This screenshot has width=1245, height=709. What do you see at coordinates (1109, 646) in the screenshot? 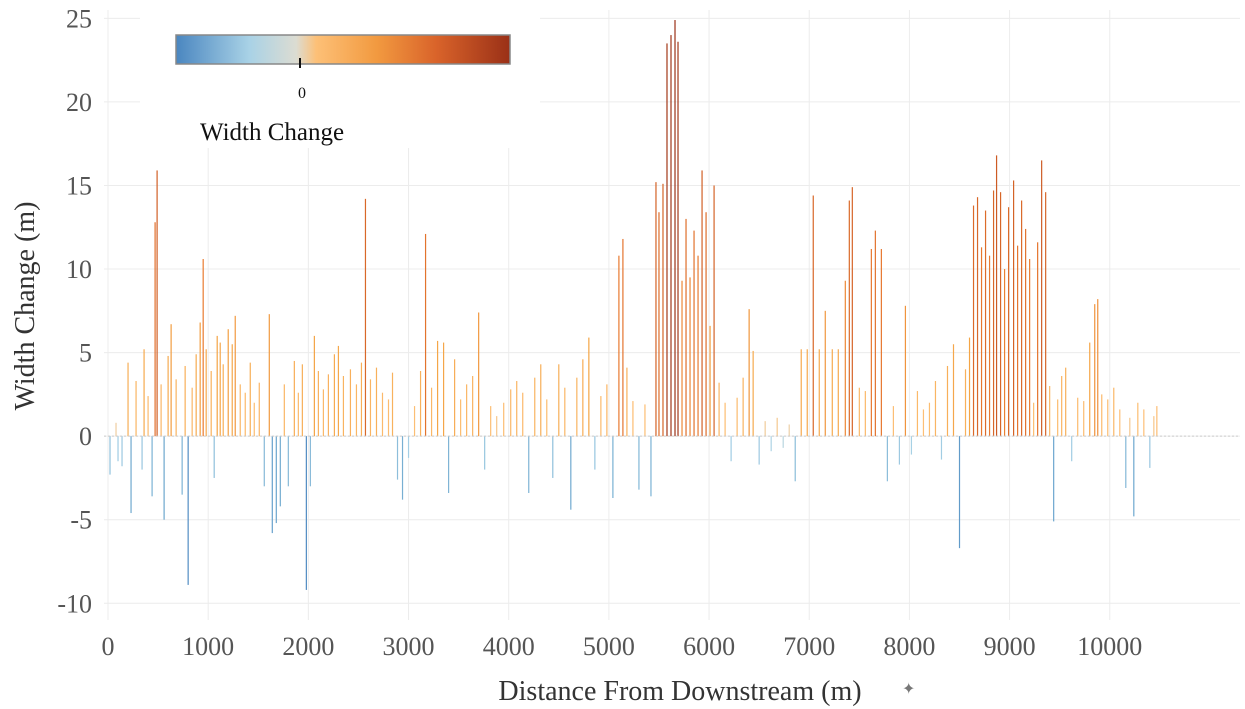
I see `x-tick-label: 10000` at bounding box center [1109, 646].